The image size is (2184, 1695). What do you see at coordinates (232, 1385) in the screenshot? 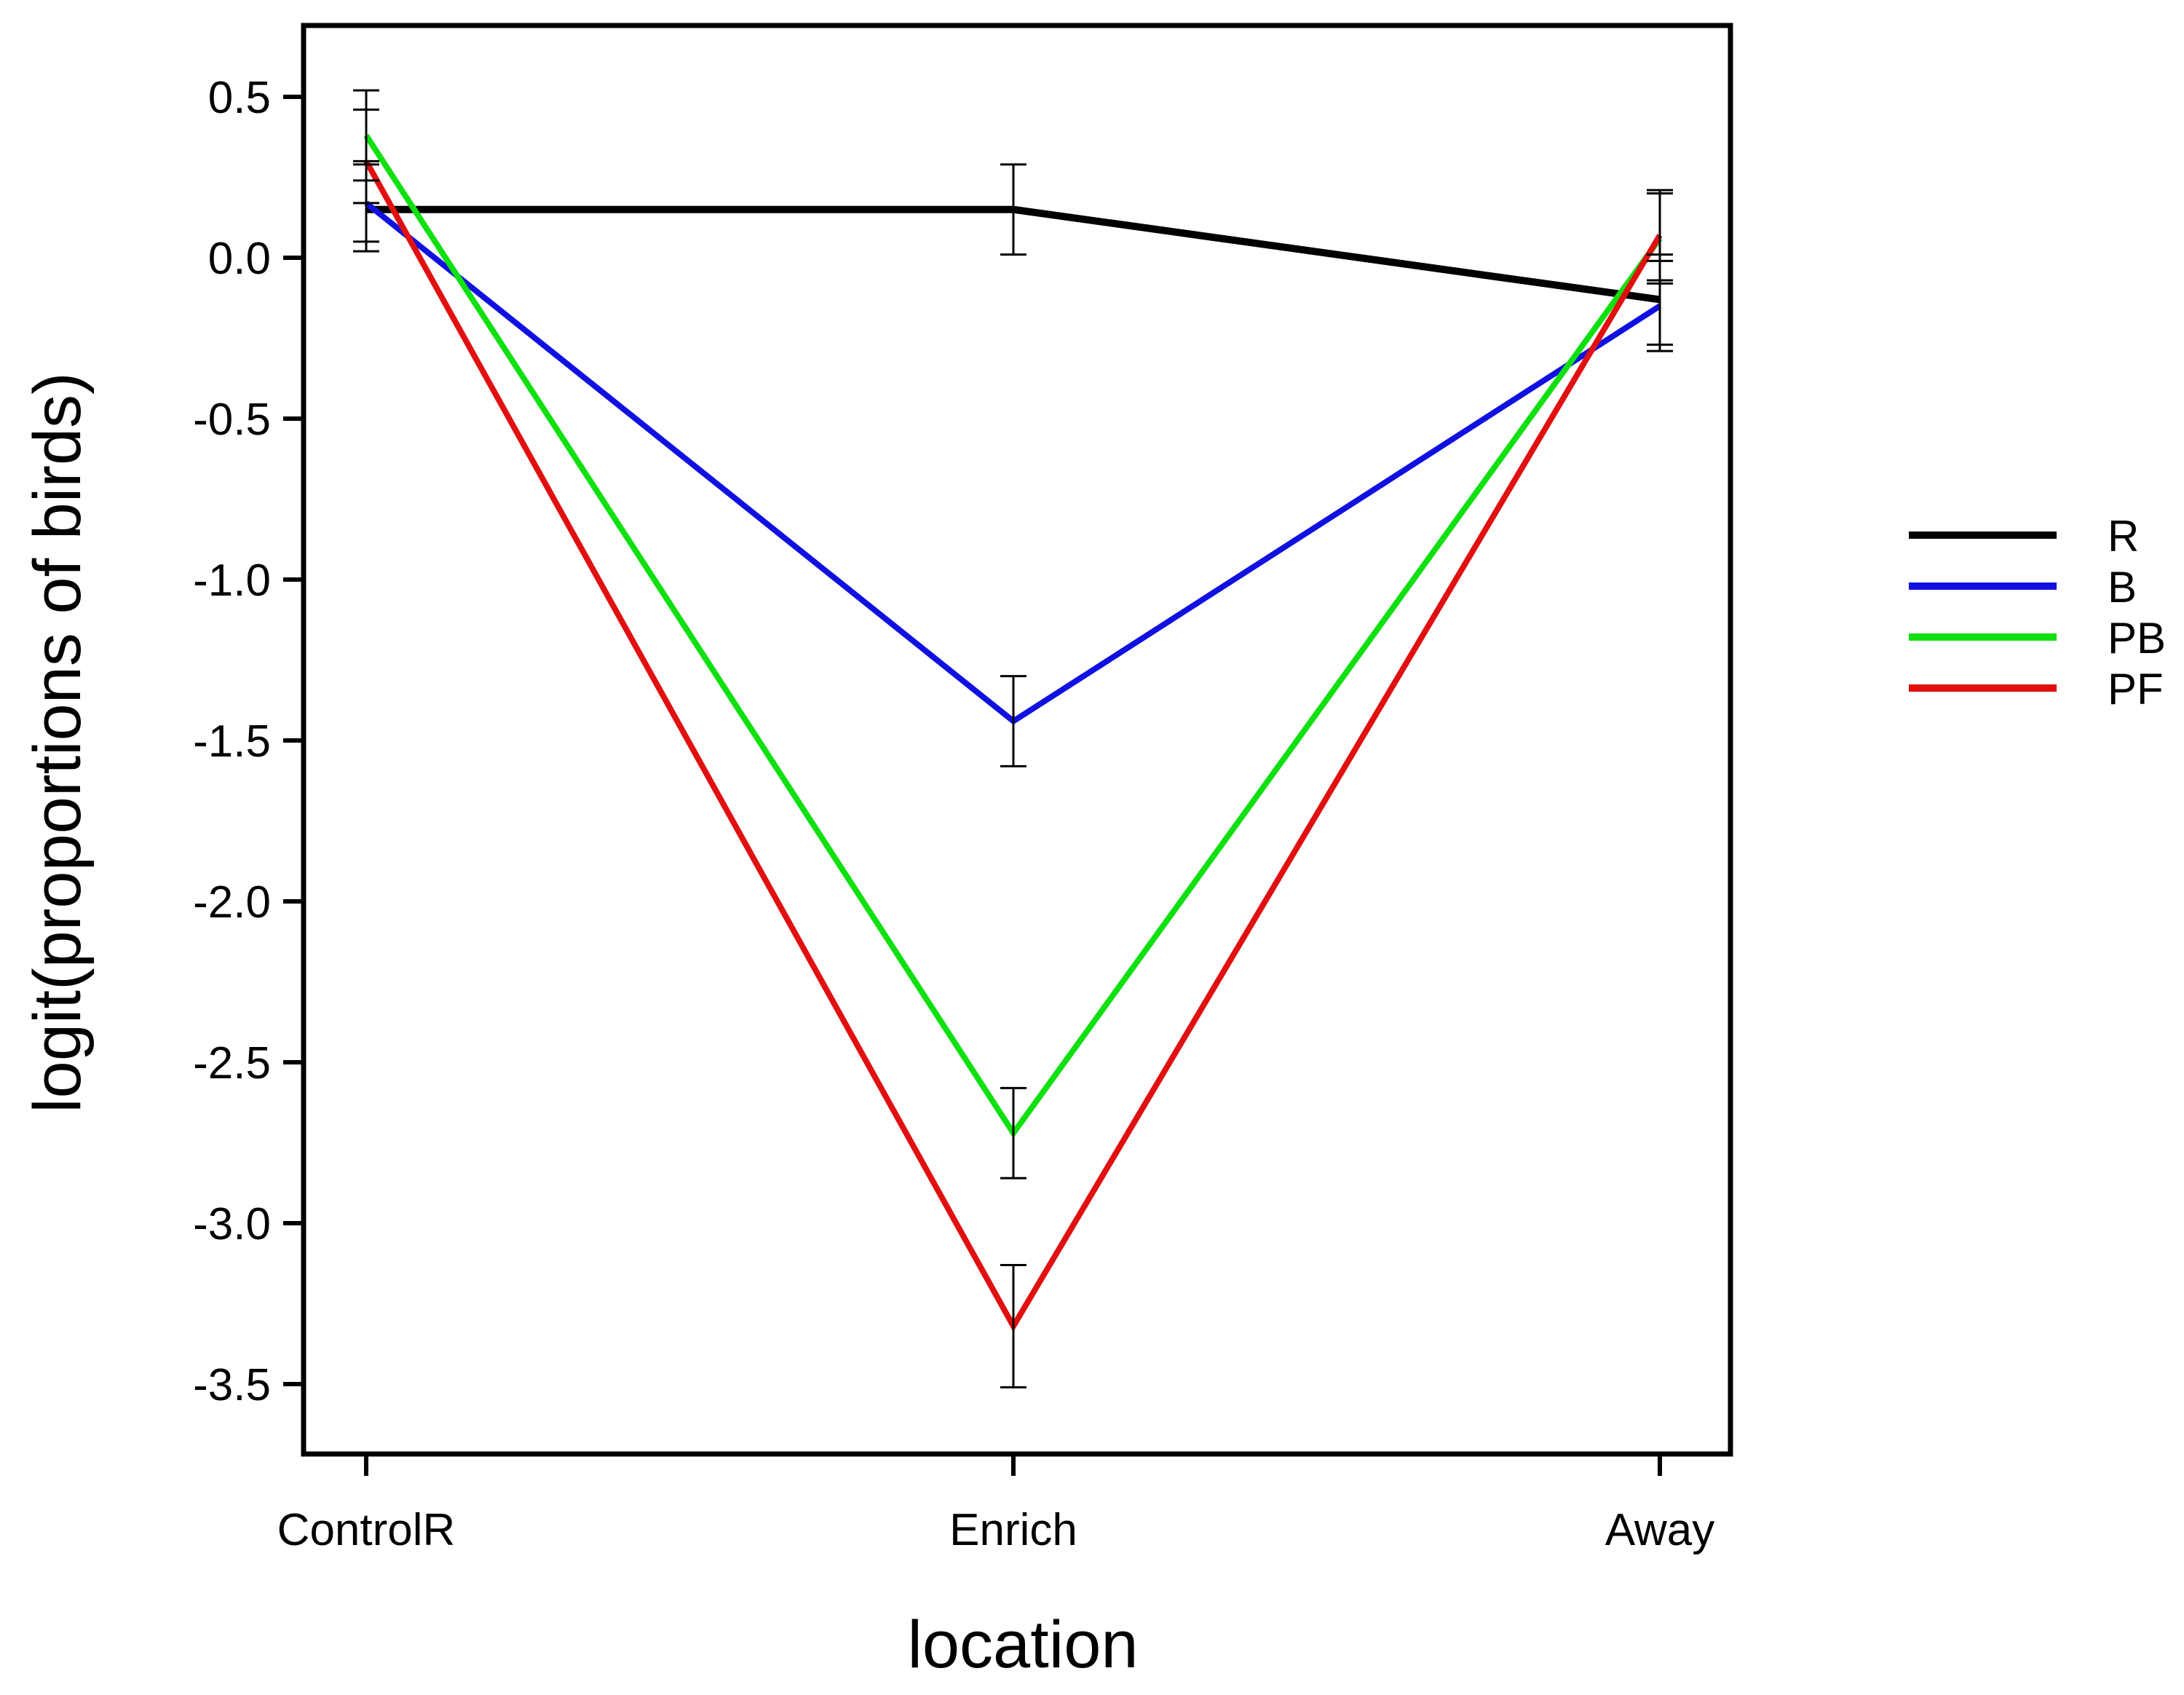
I see `y-tick-label: -3.5` at bounding box center [232, 1385].